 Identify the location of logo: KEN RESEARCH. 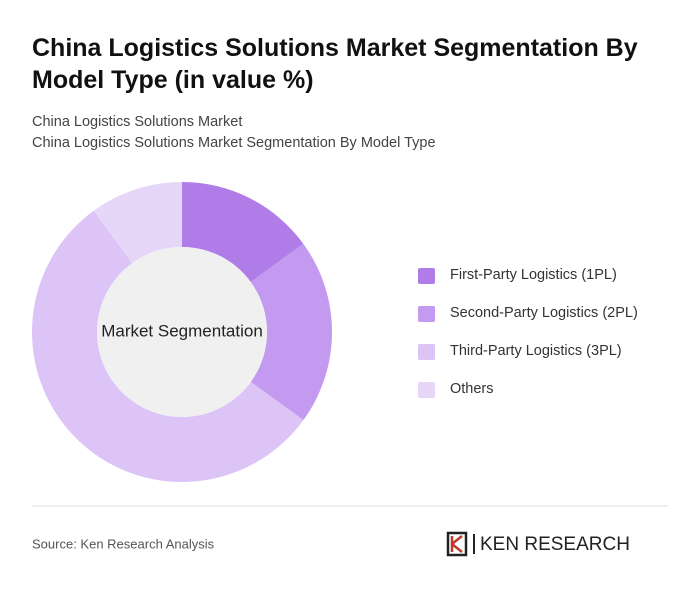
(538, 544).